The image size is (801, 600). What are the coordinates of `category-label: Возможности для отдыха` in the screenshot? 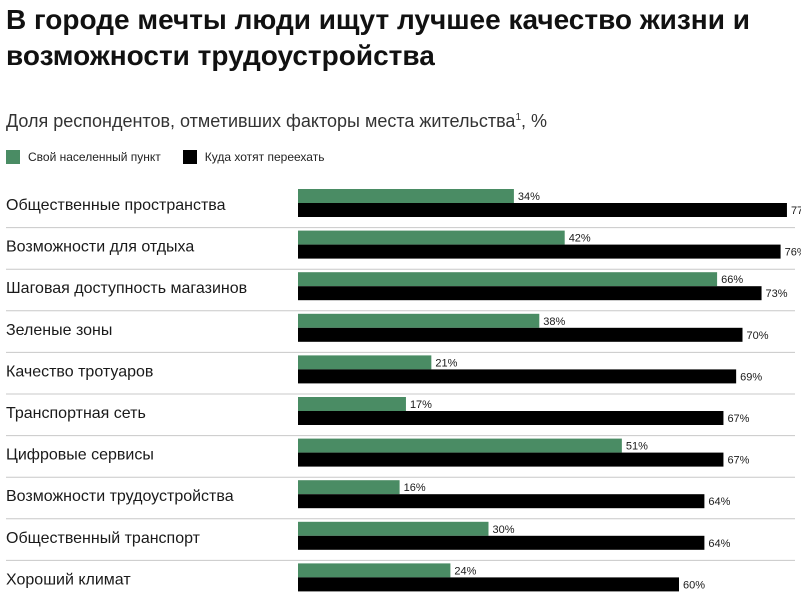 It's located at (100, 247).